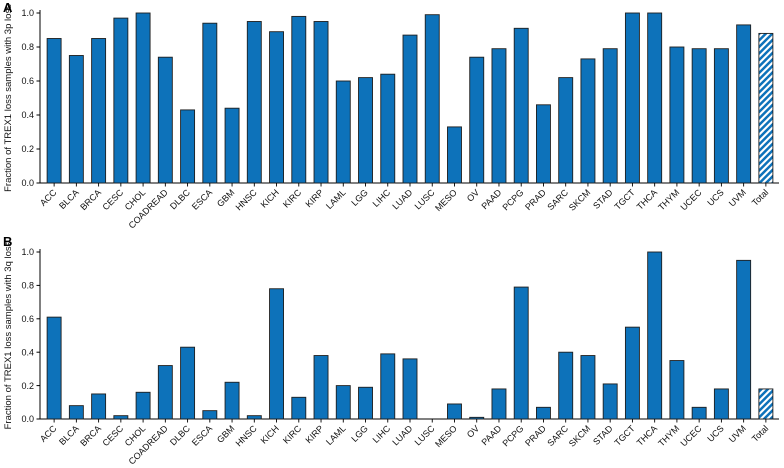 The width and height of the screenshot is (784, 468). What do you see at coordinates (8, 7) in the screenshot?
I see `panel-a-label: A` at bounding box center [8, 7].